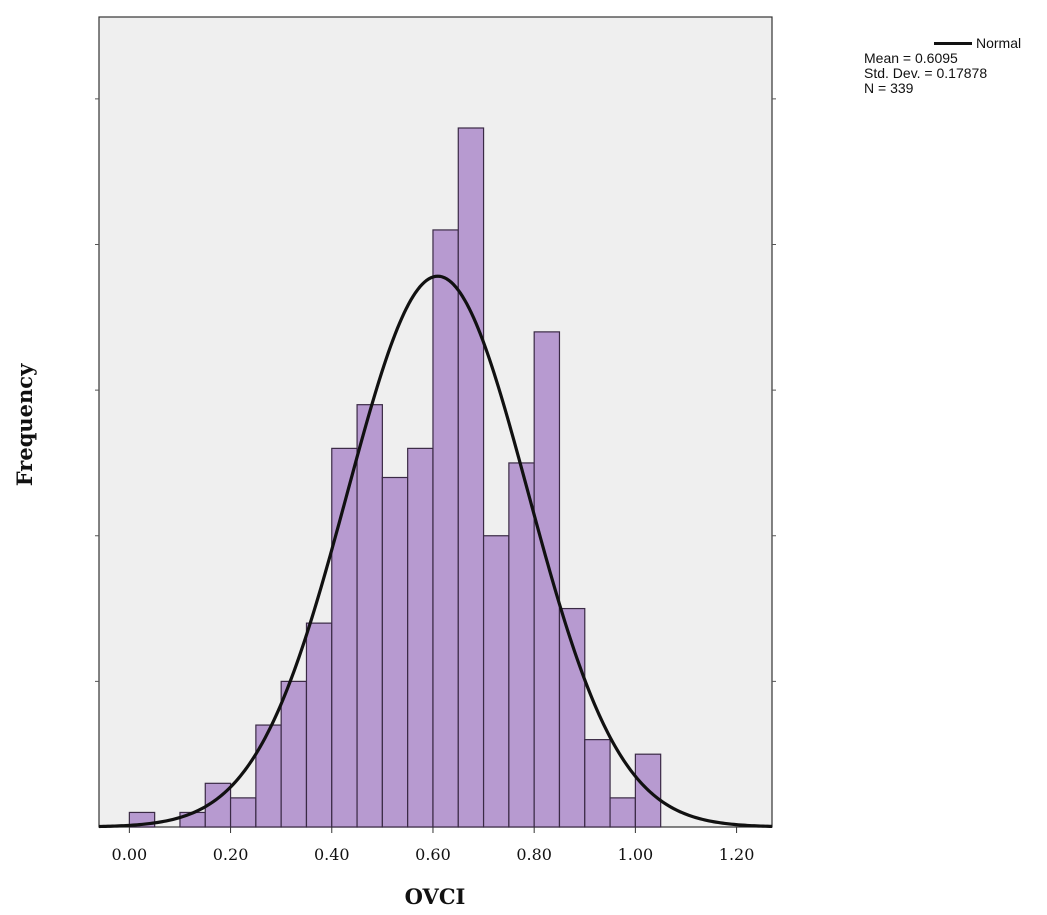  What do you see at coordinates (636, 854) in the screenshot?
I see `x-tick-label-5: 1.00` at bounding box center [636, 854].